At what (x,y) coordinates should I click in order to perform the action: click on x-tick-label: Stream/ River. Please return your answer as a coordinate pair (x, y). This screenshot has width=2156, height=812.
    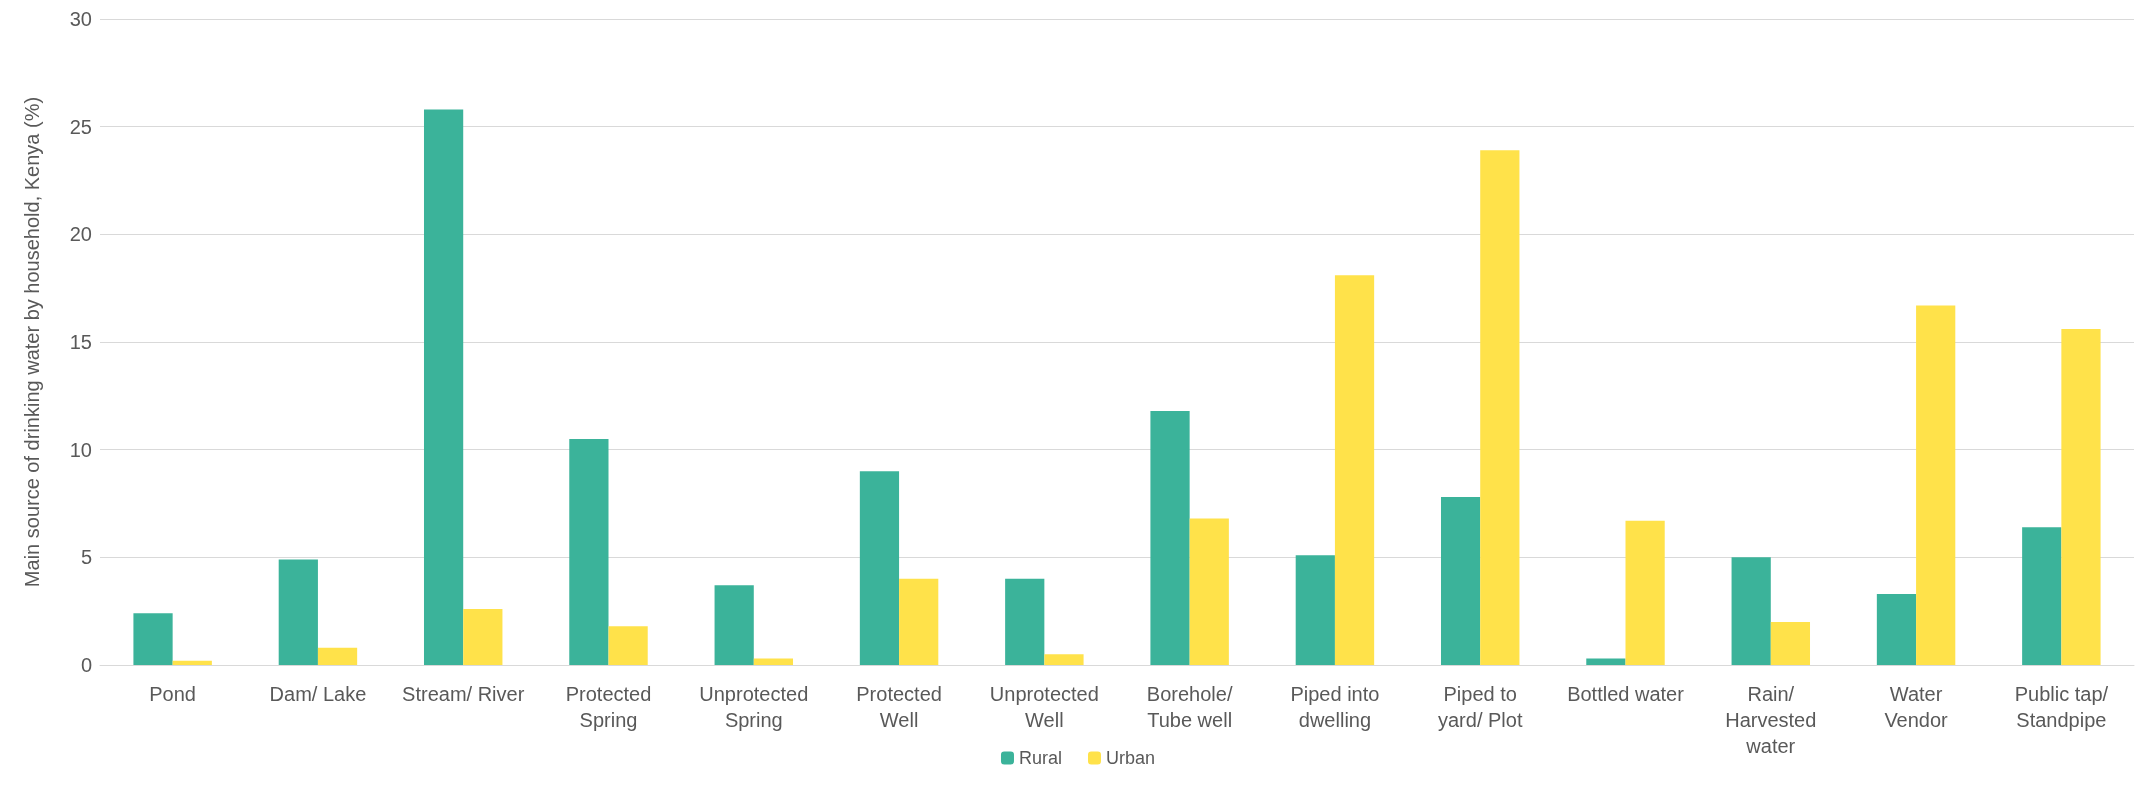
    Looking at the image, I should click on (463, 694).